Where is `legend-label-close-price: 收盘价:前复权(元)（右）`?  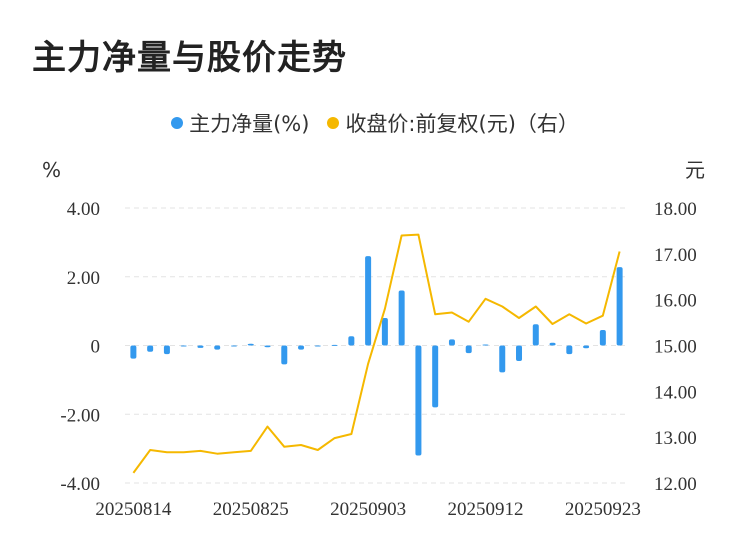
legend-label-close-price: 收盘价:前复权(元)（右） is located at coordinates (462, 124).